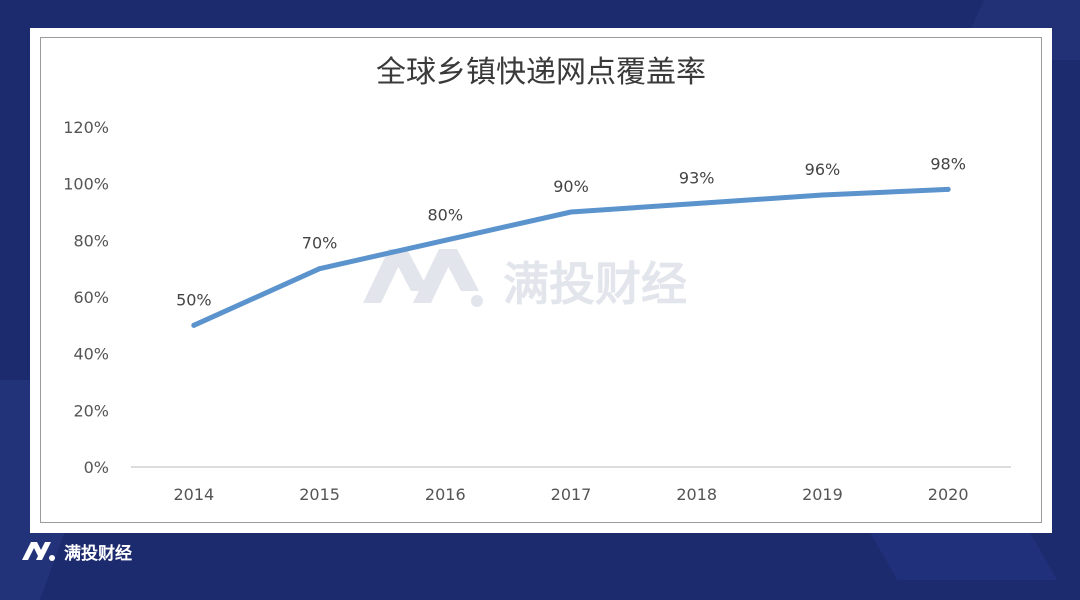 This screenshot has width=1080, height=600. Describe the element at coordinates (91, 240) in the screenshot. I see `y-tick-label: 80%` at that location.